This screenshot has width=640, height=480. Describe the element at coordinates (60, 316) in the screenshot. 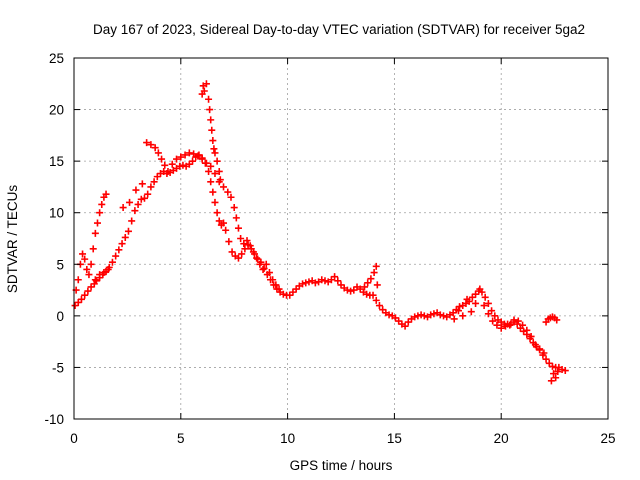

I see `y-tick-label: 0` at that location.